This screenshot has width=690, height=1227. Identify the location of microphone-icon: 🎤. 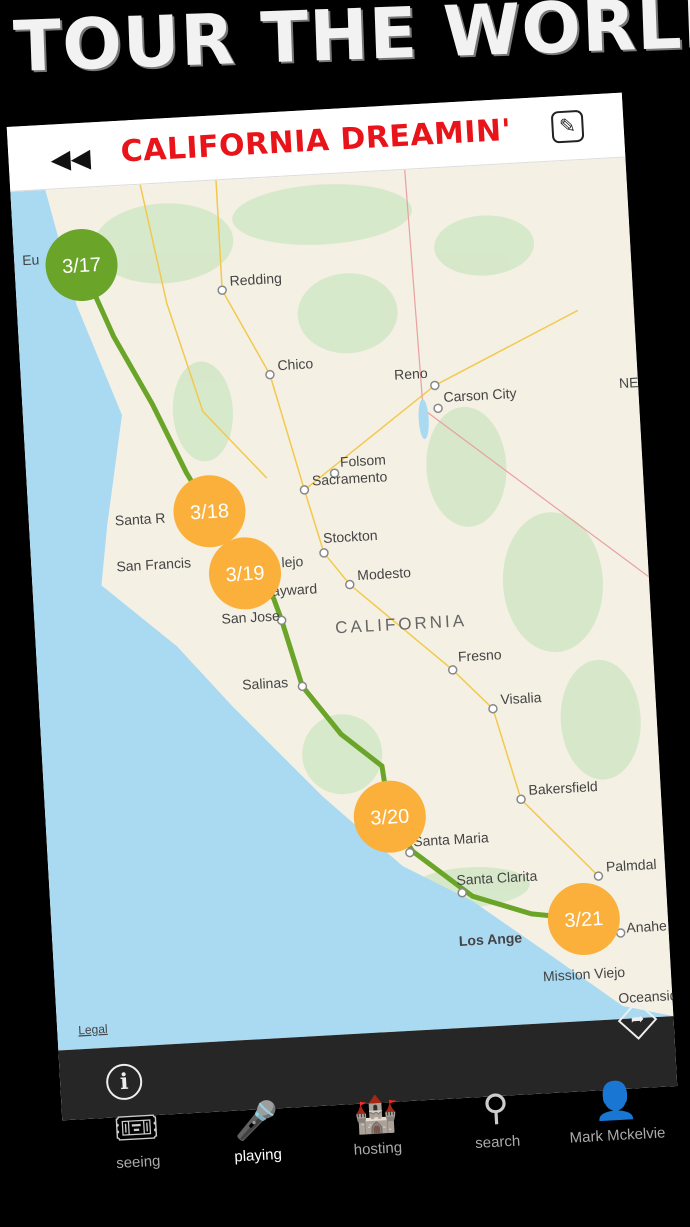
(256, 1120).